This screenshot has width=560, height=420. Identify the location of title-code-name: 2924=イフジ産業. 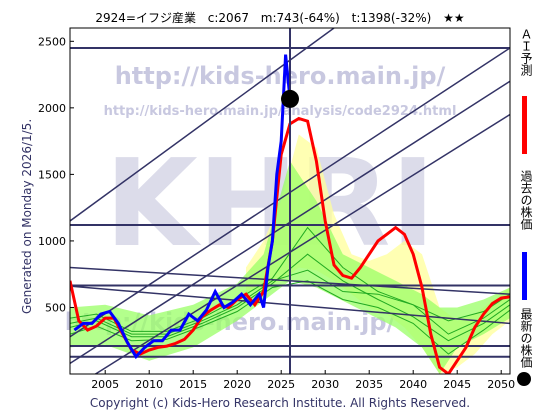
(145, 18).